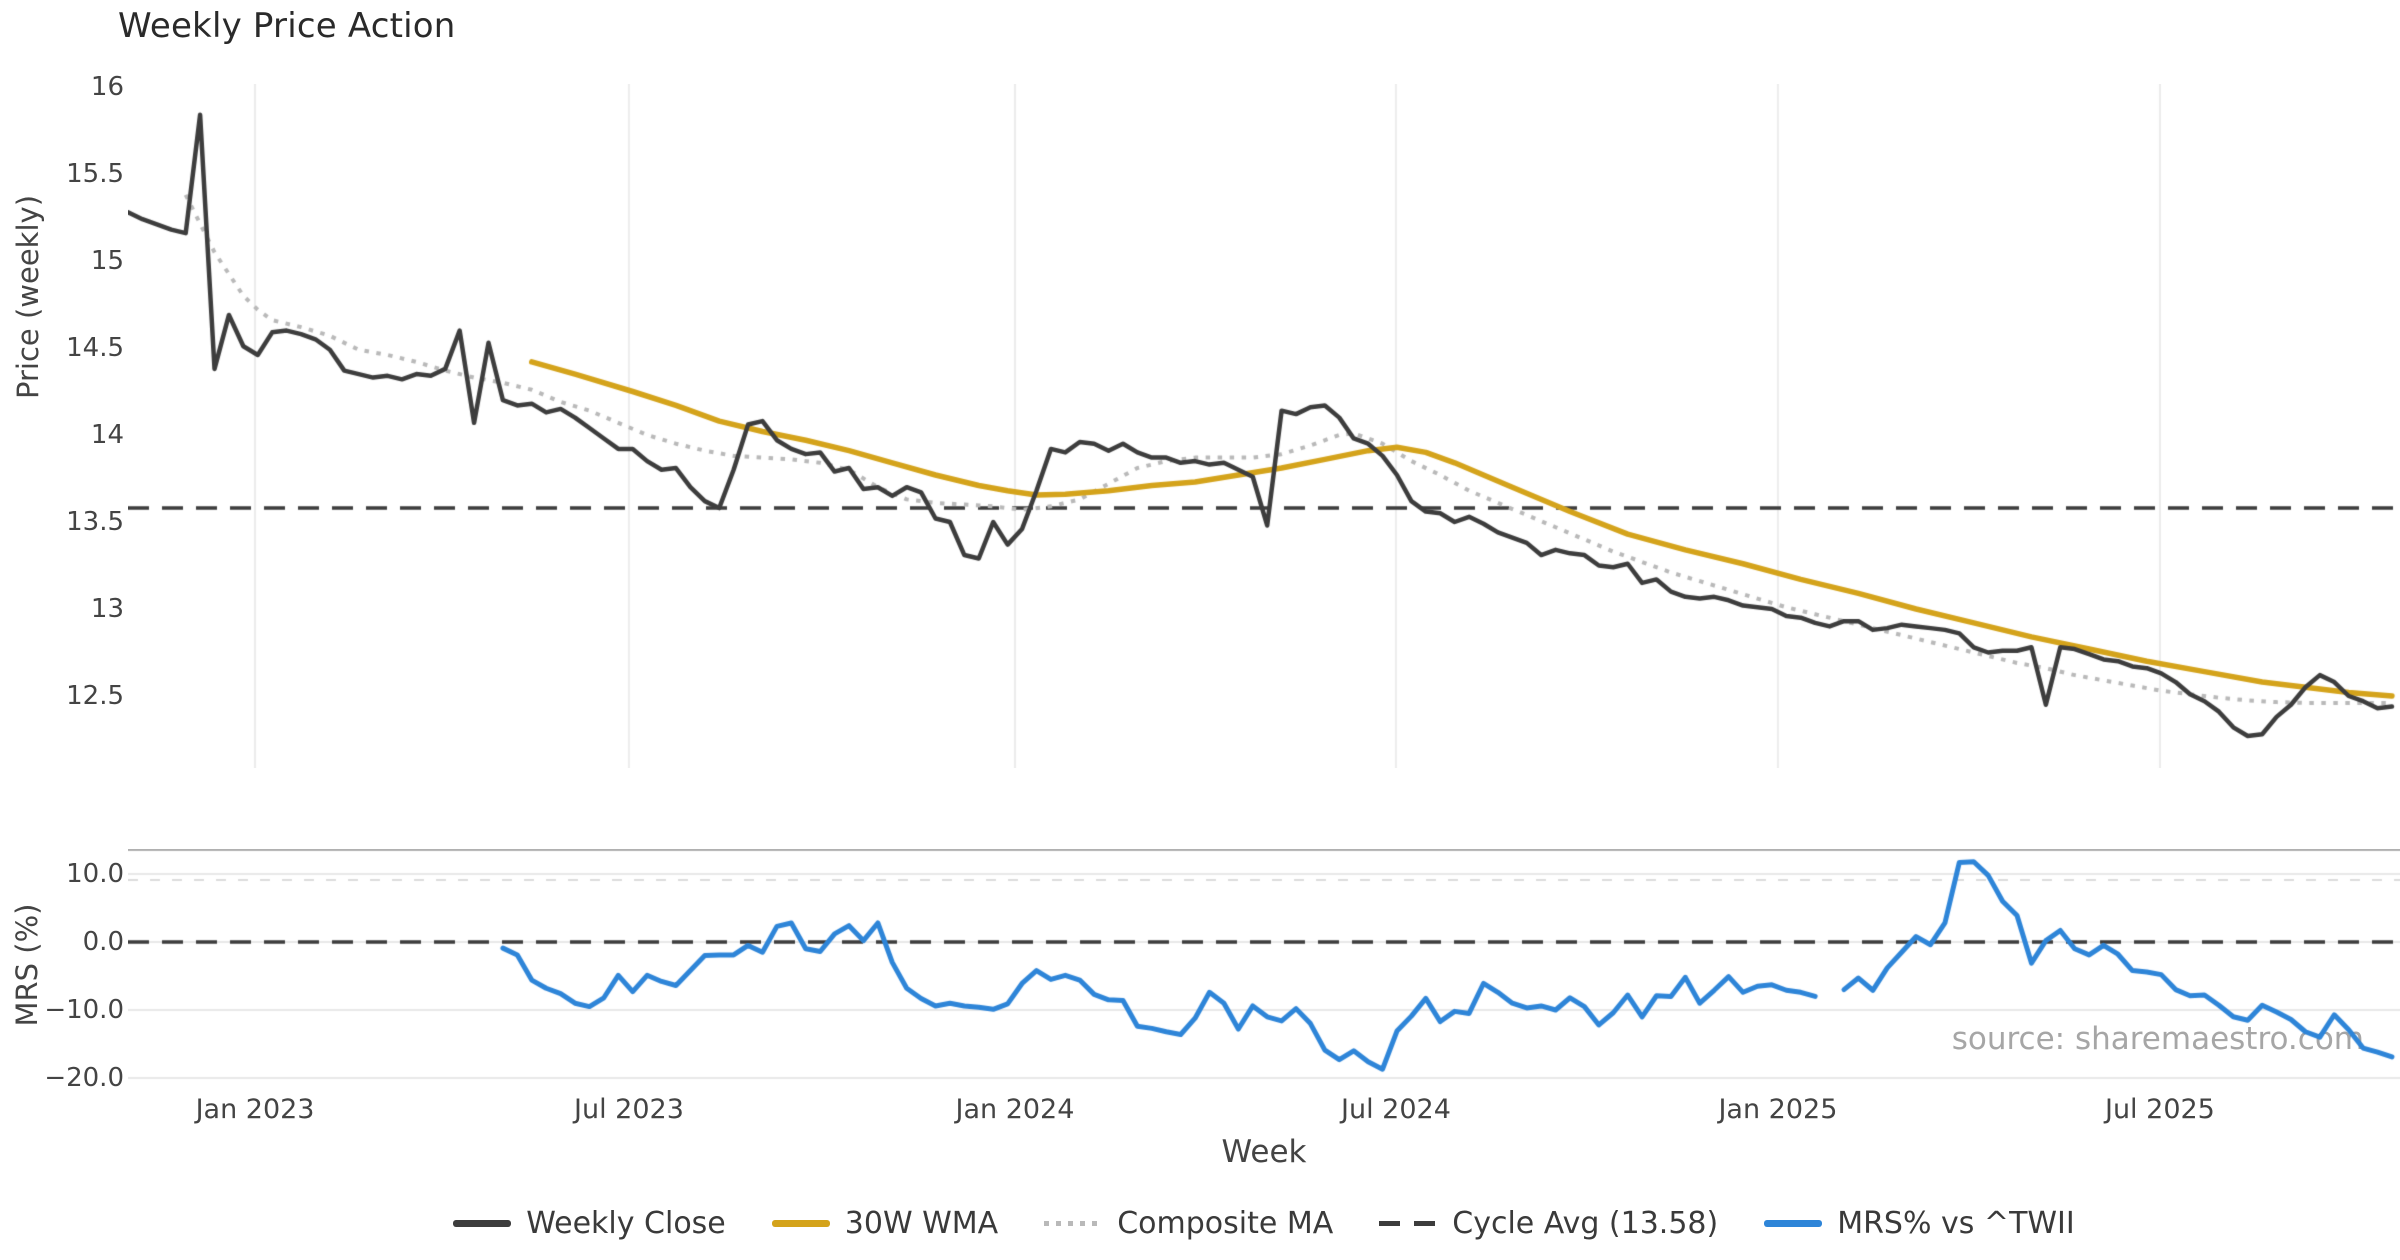 This screenshot has height=1260, width=2400. I want to click on mrs-ytick-label: −10.0, so click(84, 1010).